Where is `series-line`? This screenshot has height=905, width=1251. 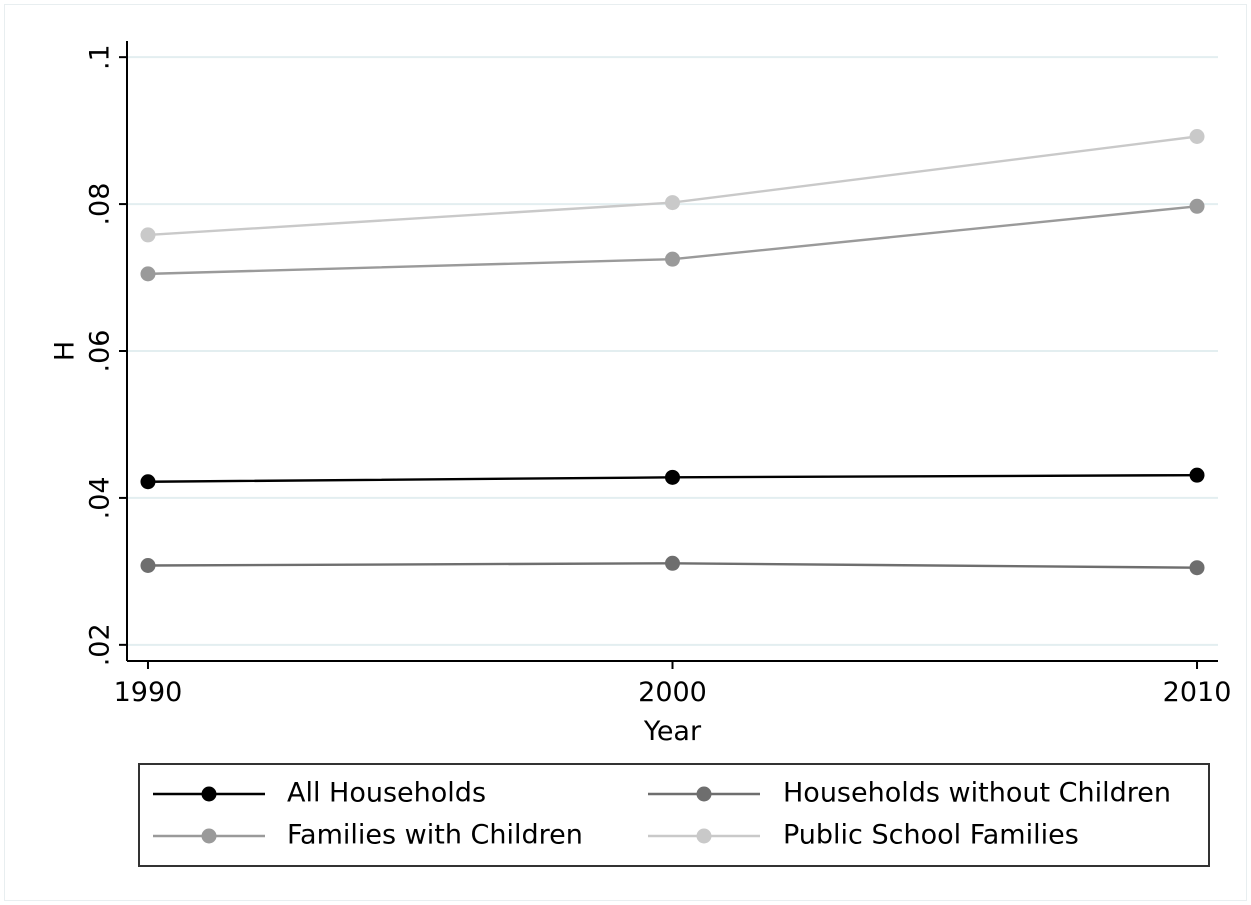 series-line is located at coordinates (672, 186).